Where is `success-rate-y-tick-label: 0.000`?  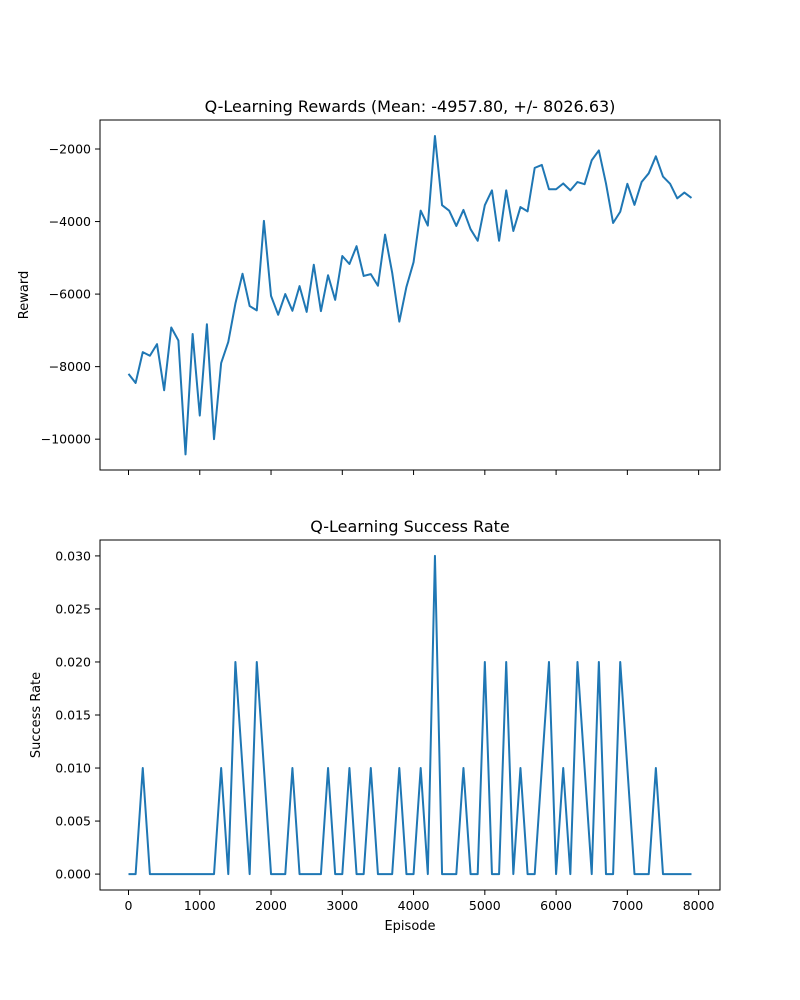
success-rate-y-tick-label: 0.000 is located at coordinates (73, 874).